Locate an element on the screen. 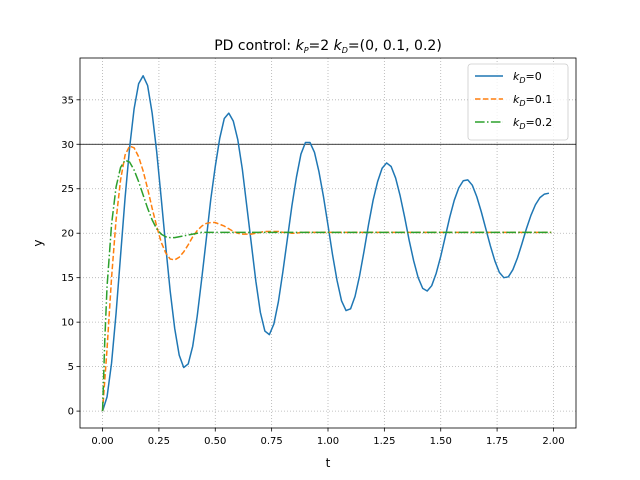  legend-label-1: kD=0.1 is located at coordinates (532, 100).